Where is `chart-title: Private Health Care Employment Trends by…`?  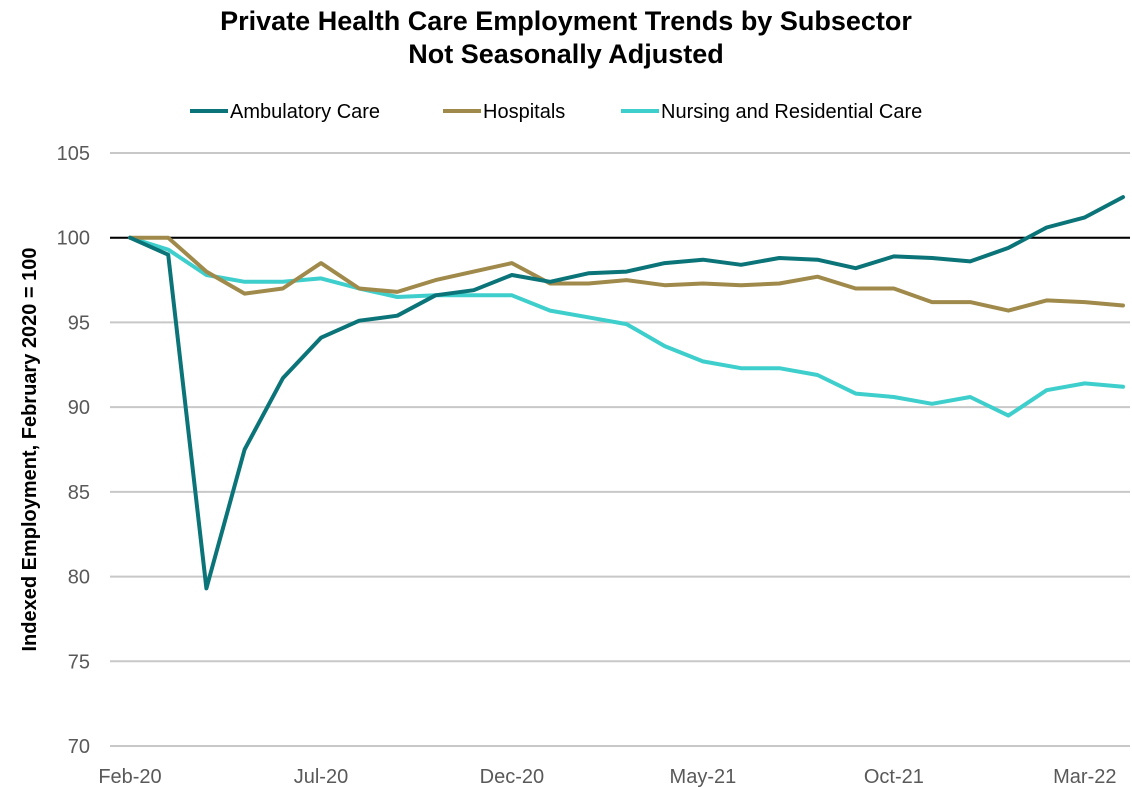
chart-title: Private Health Care Employment Trends by… is located at coordinates (566, 21).